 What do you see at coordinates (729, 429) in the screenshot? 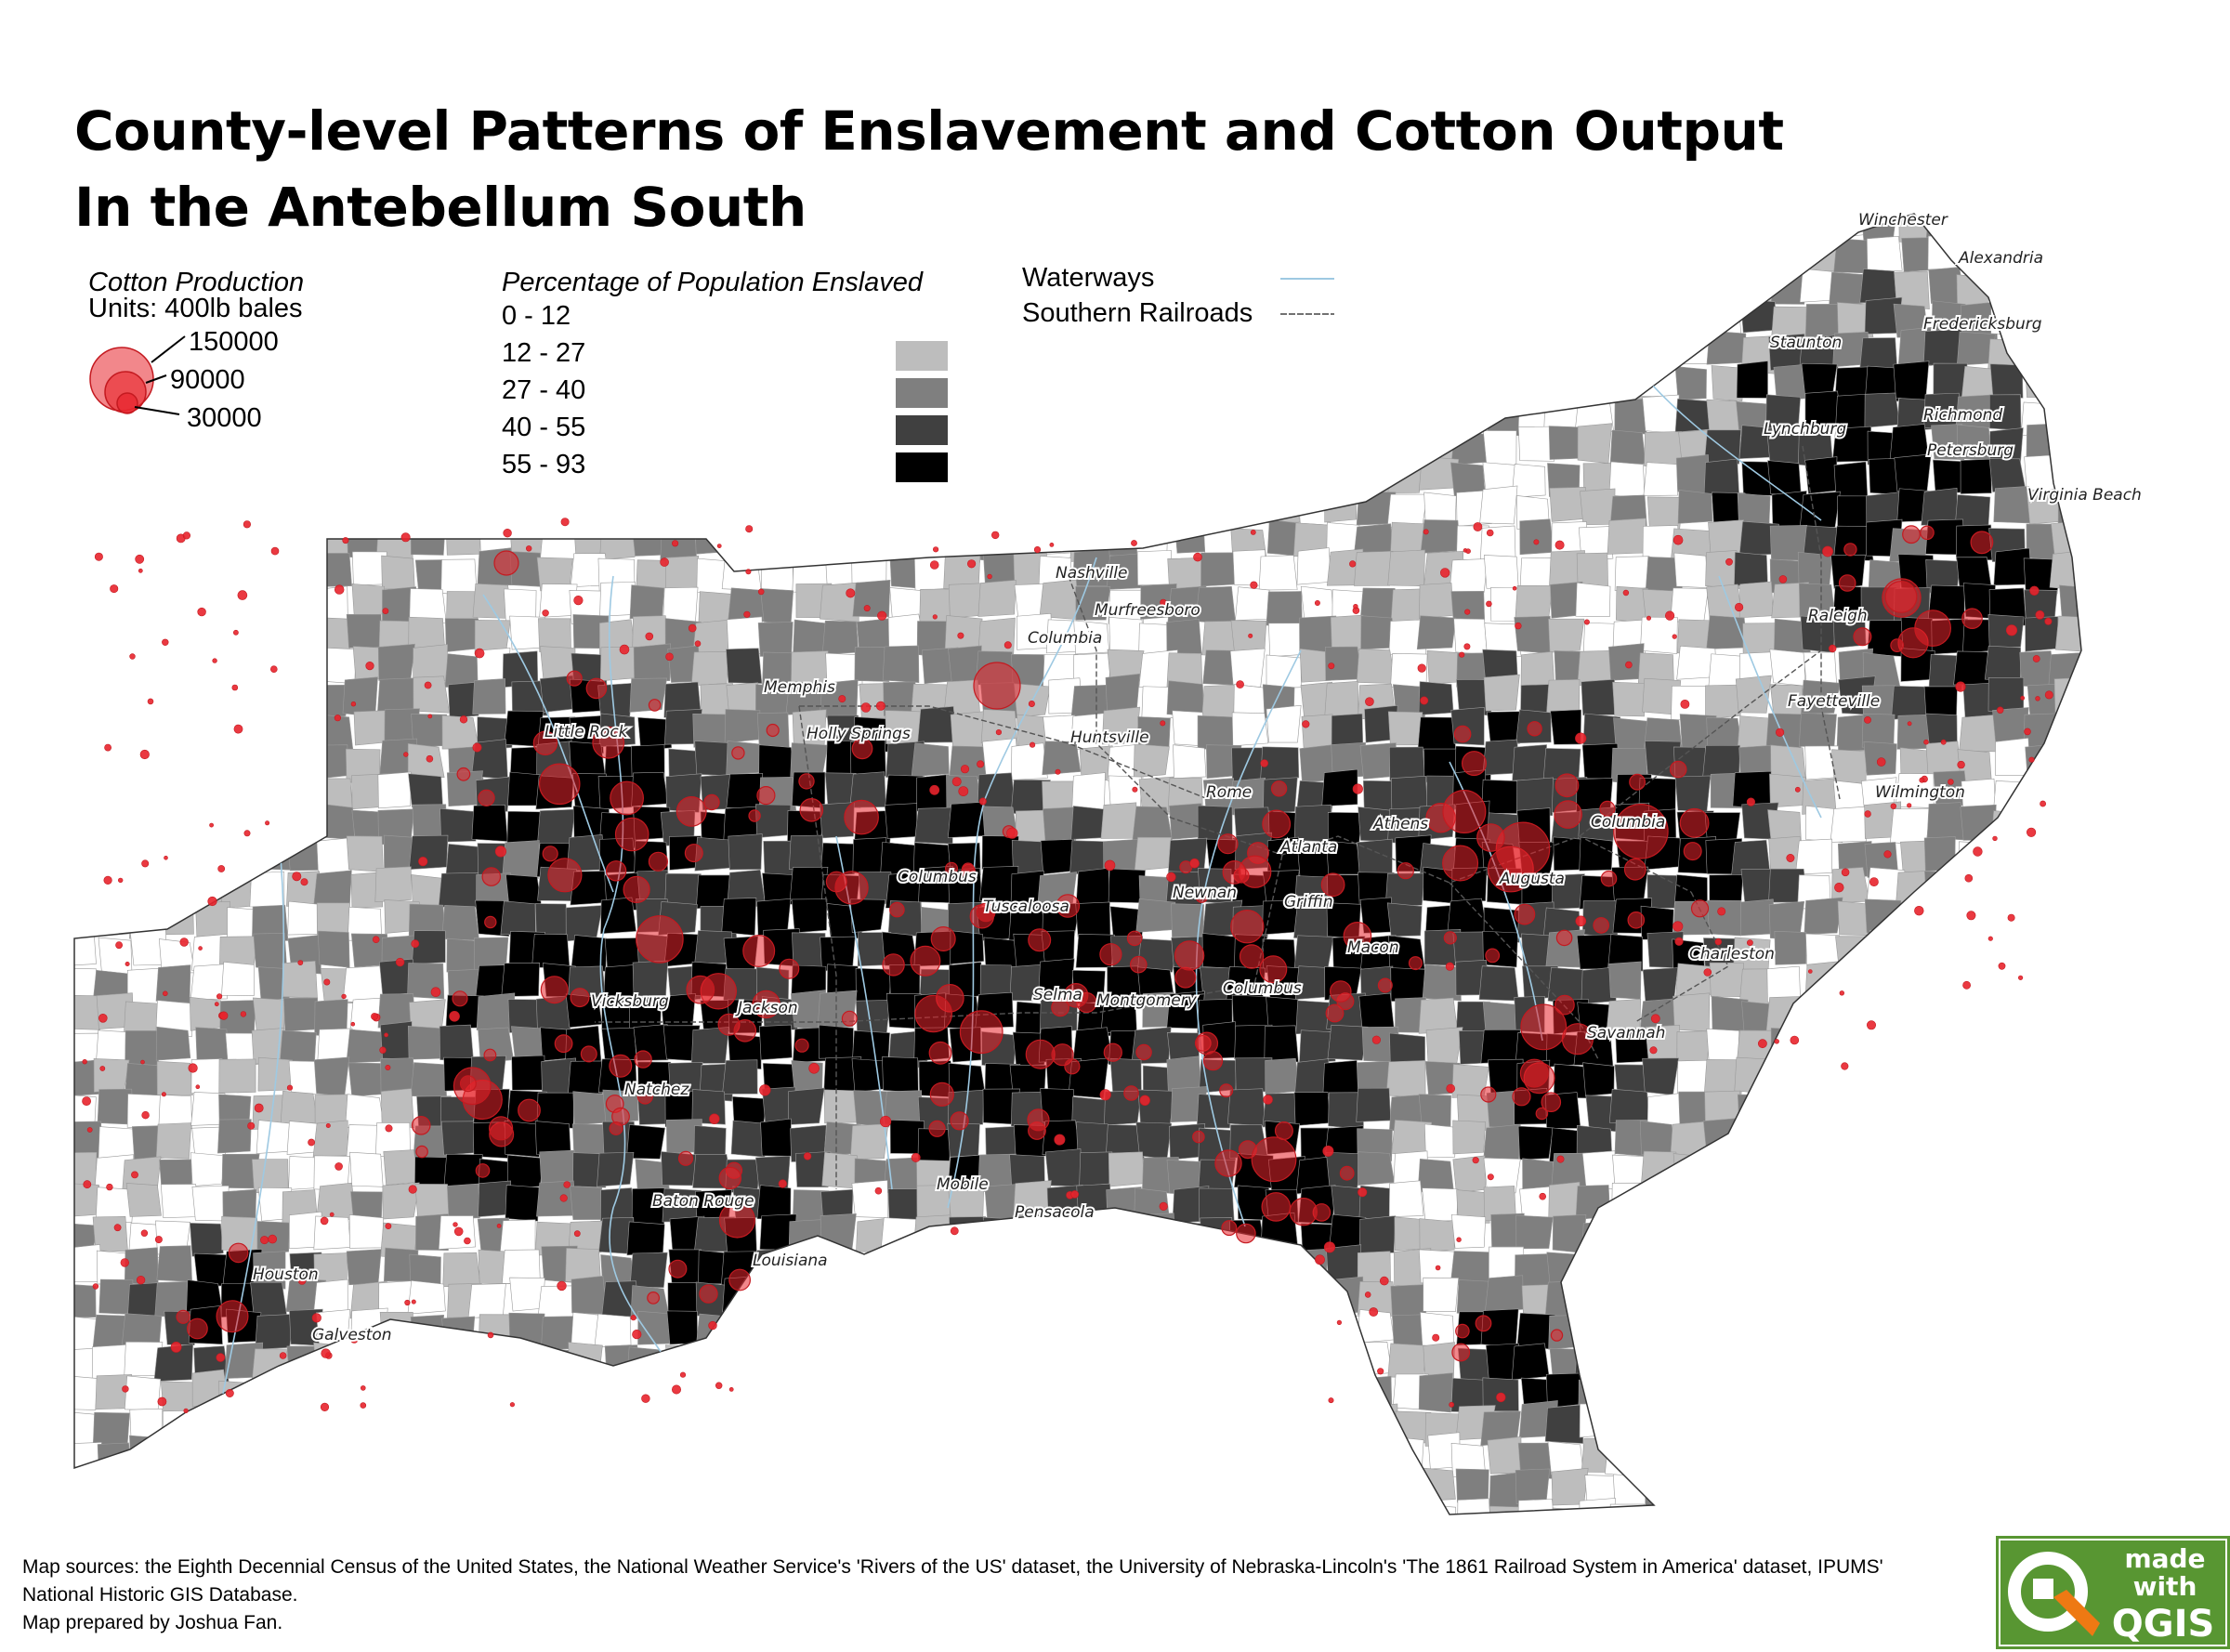
I see `enslaved-class-row: 40 - 55` at bounding box center [729, 429].